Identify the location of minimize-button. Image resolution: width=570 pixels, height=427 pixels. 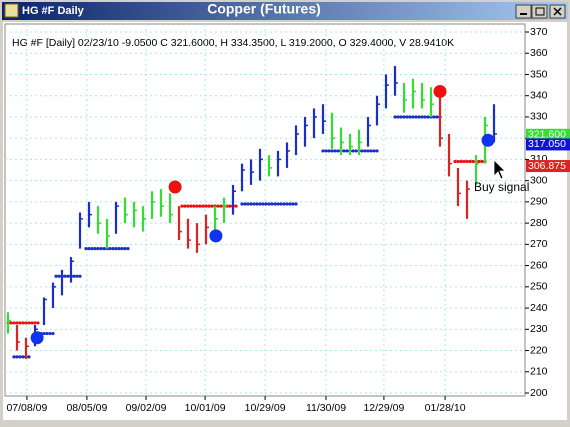
(523, 11).